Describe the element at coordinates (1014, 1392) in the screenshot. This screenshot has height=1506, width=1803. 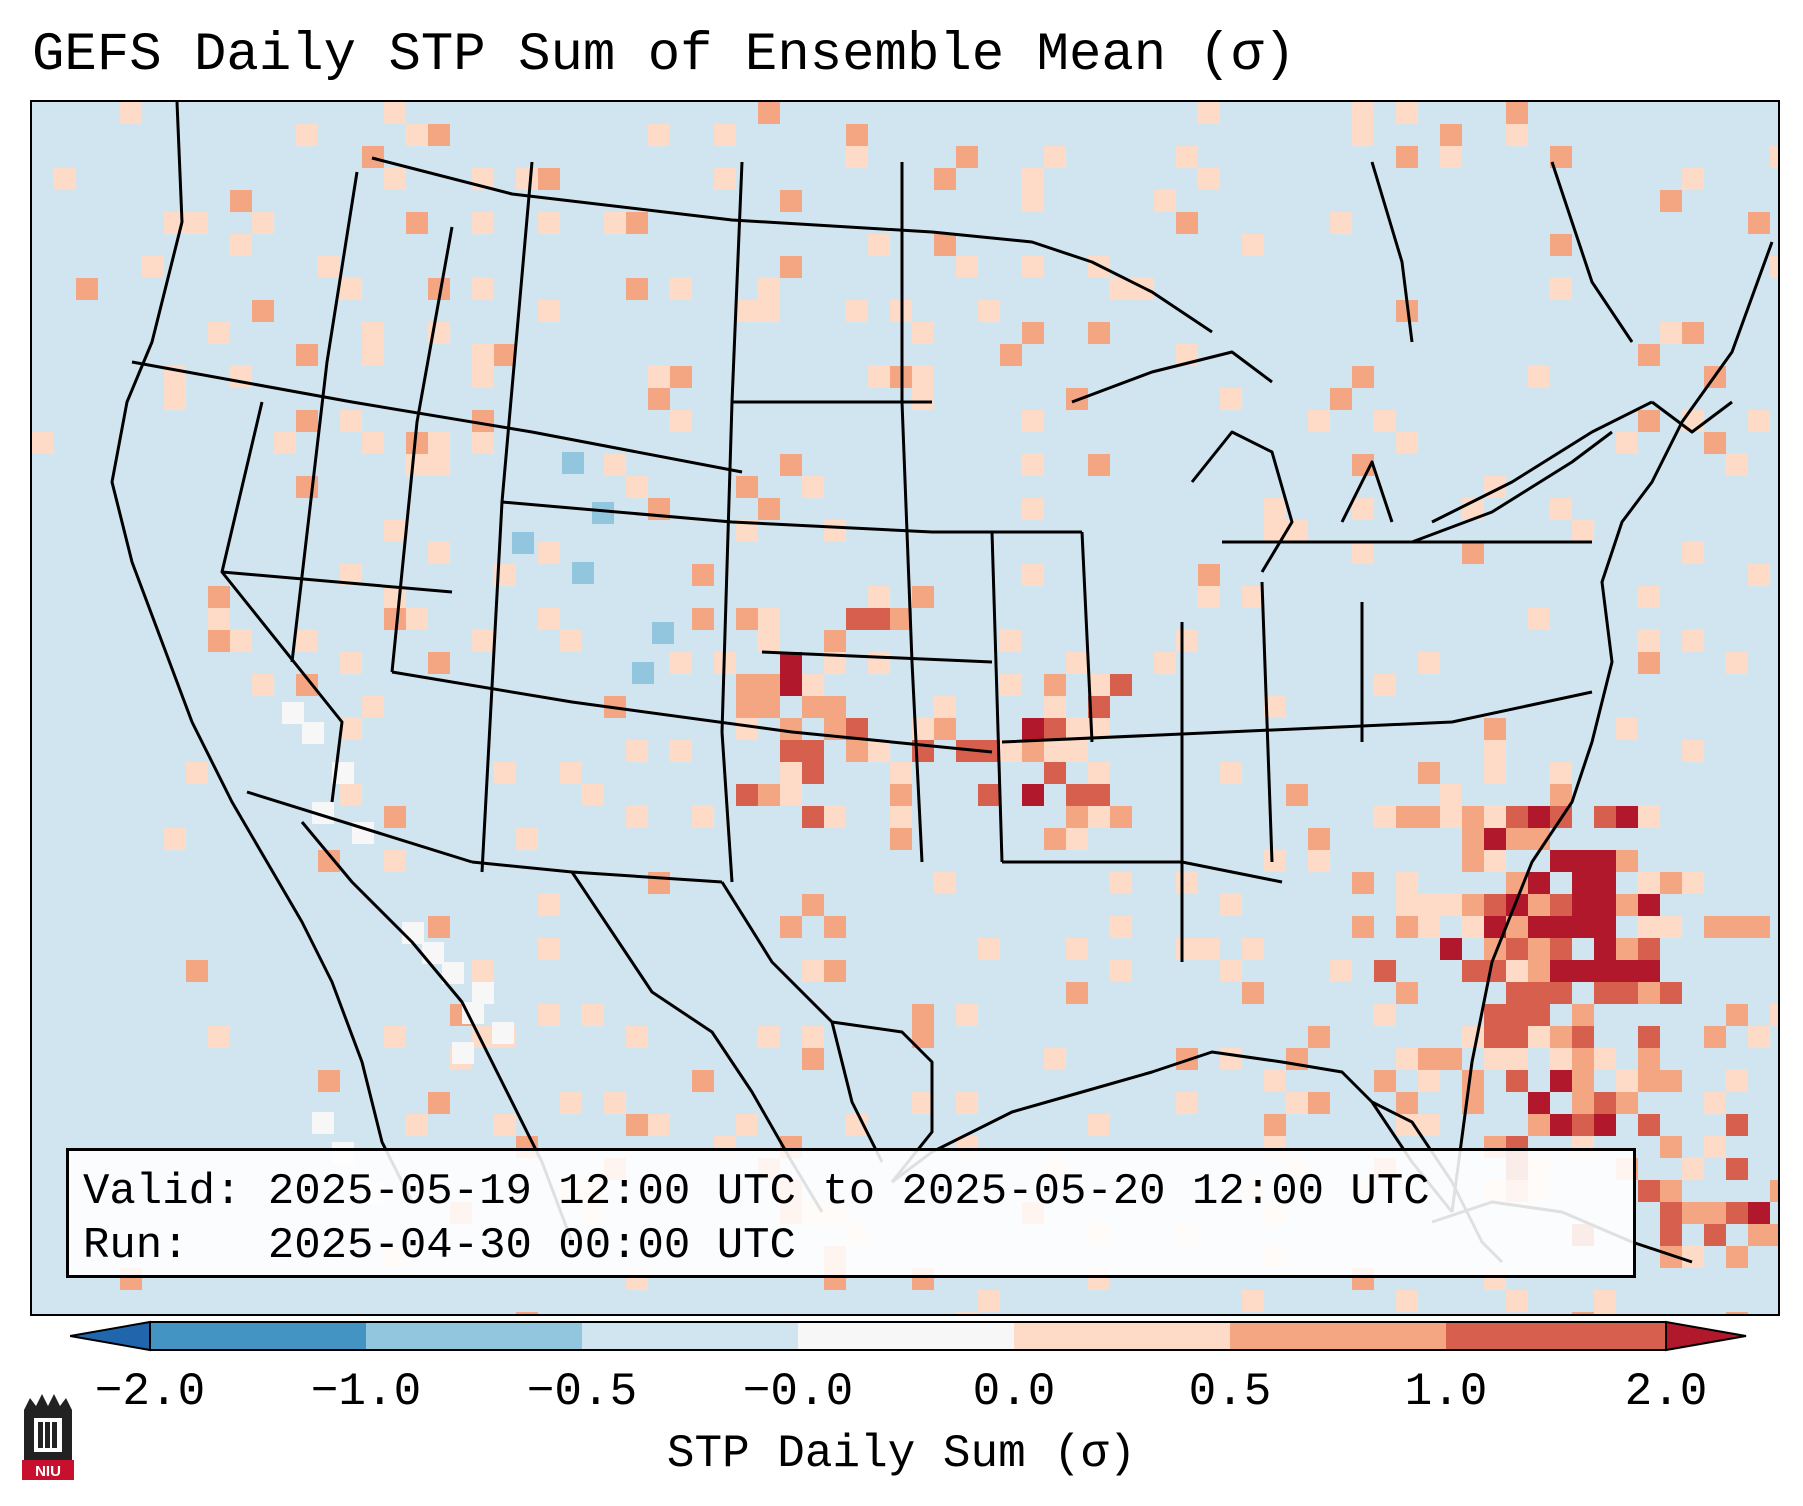
I see `colorbar-tick-label: 0.0` at that location.